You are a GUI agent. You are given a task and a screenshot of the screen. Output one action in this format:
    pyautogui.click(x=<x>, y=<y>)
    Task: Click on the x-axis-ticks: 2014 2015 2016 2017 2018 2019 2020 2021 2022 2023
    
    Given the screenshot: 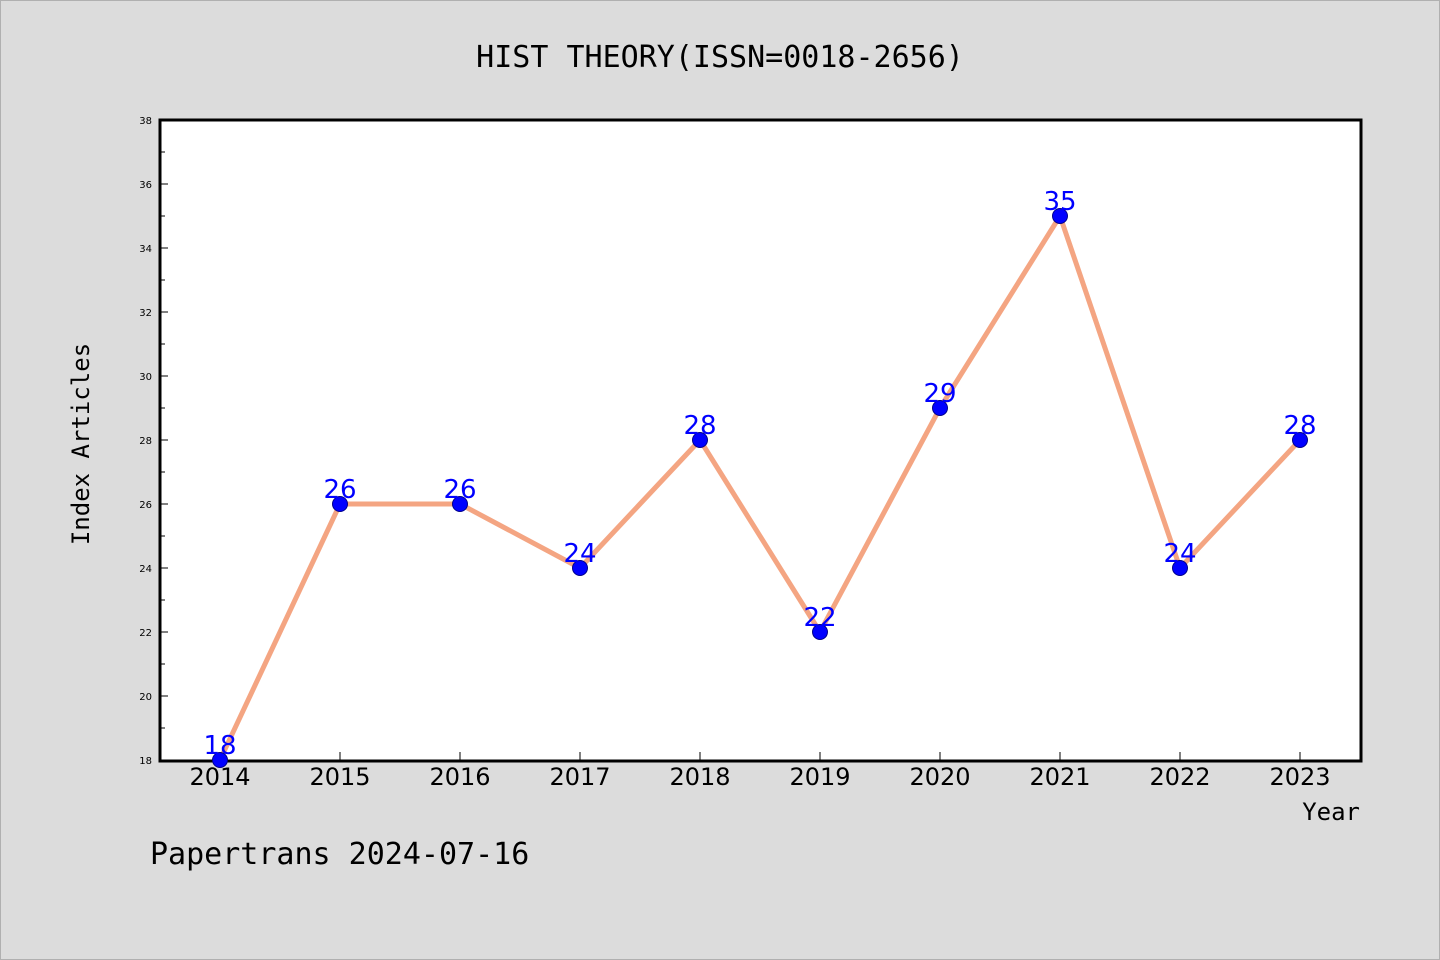 What is the action you would take?
    pyautogui.click(x=760, y=771)
    